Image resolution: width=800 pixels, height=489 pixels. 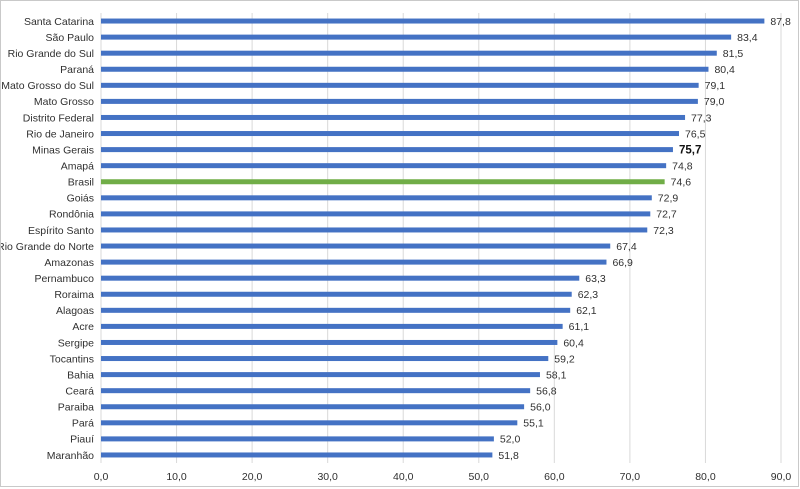 What do you see at coordinates (690, 150) in the screenshot?
I see `data-label: 75,7` at bounding box center [690, 150].